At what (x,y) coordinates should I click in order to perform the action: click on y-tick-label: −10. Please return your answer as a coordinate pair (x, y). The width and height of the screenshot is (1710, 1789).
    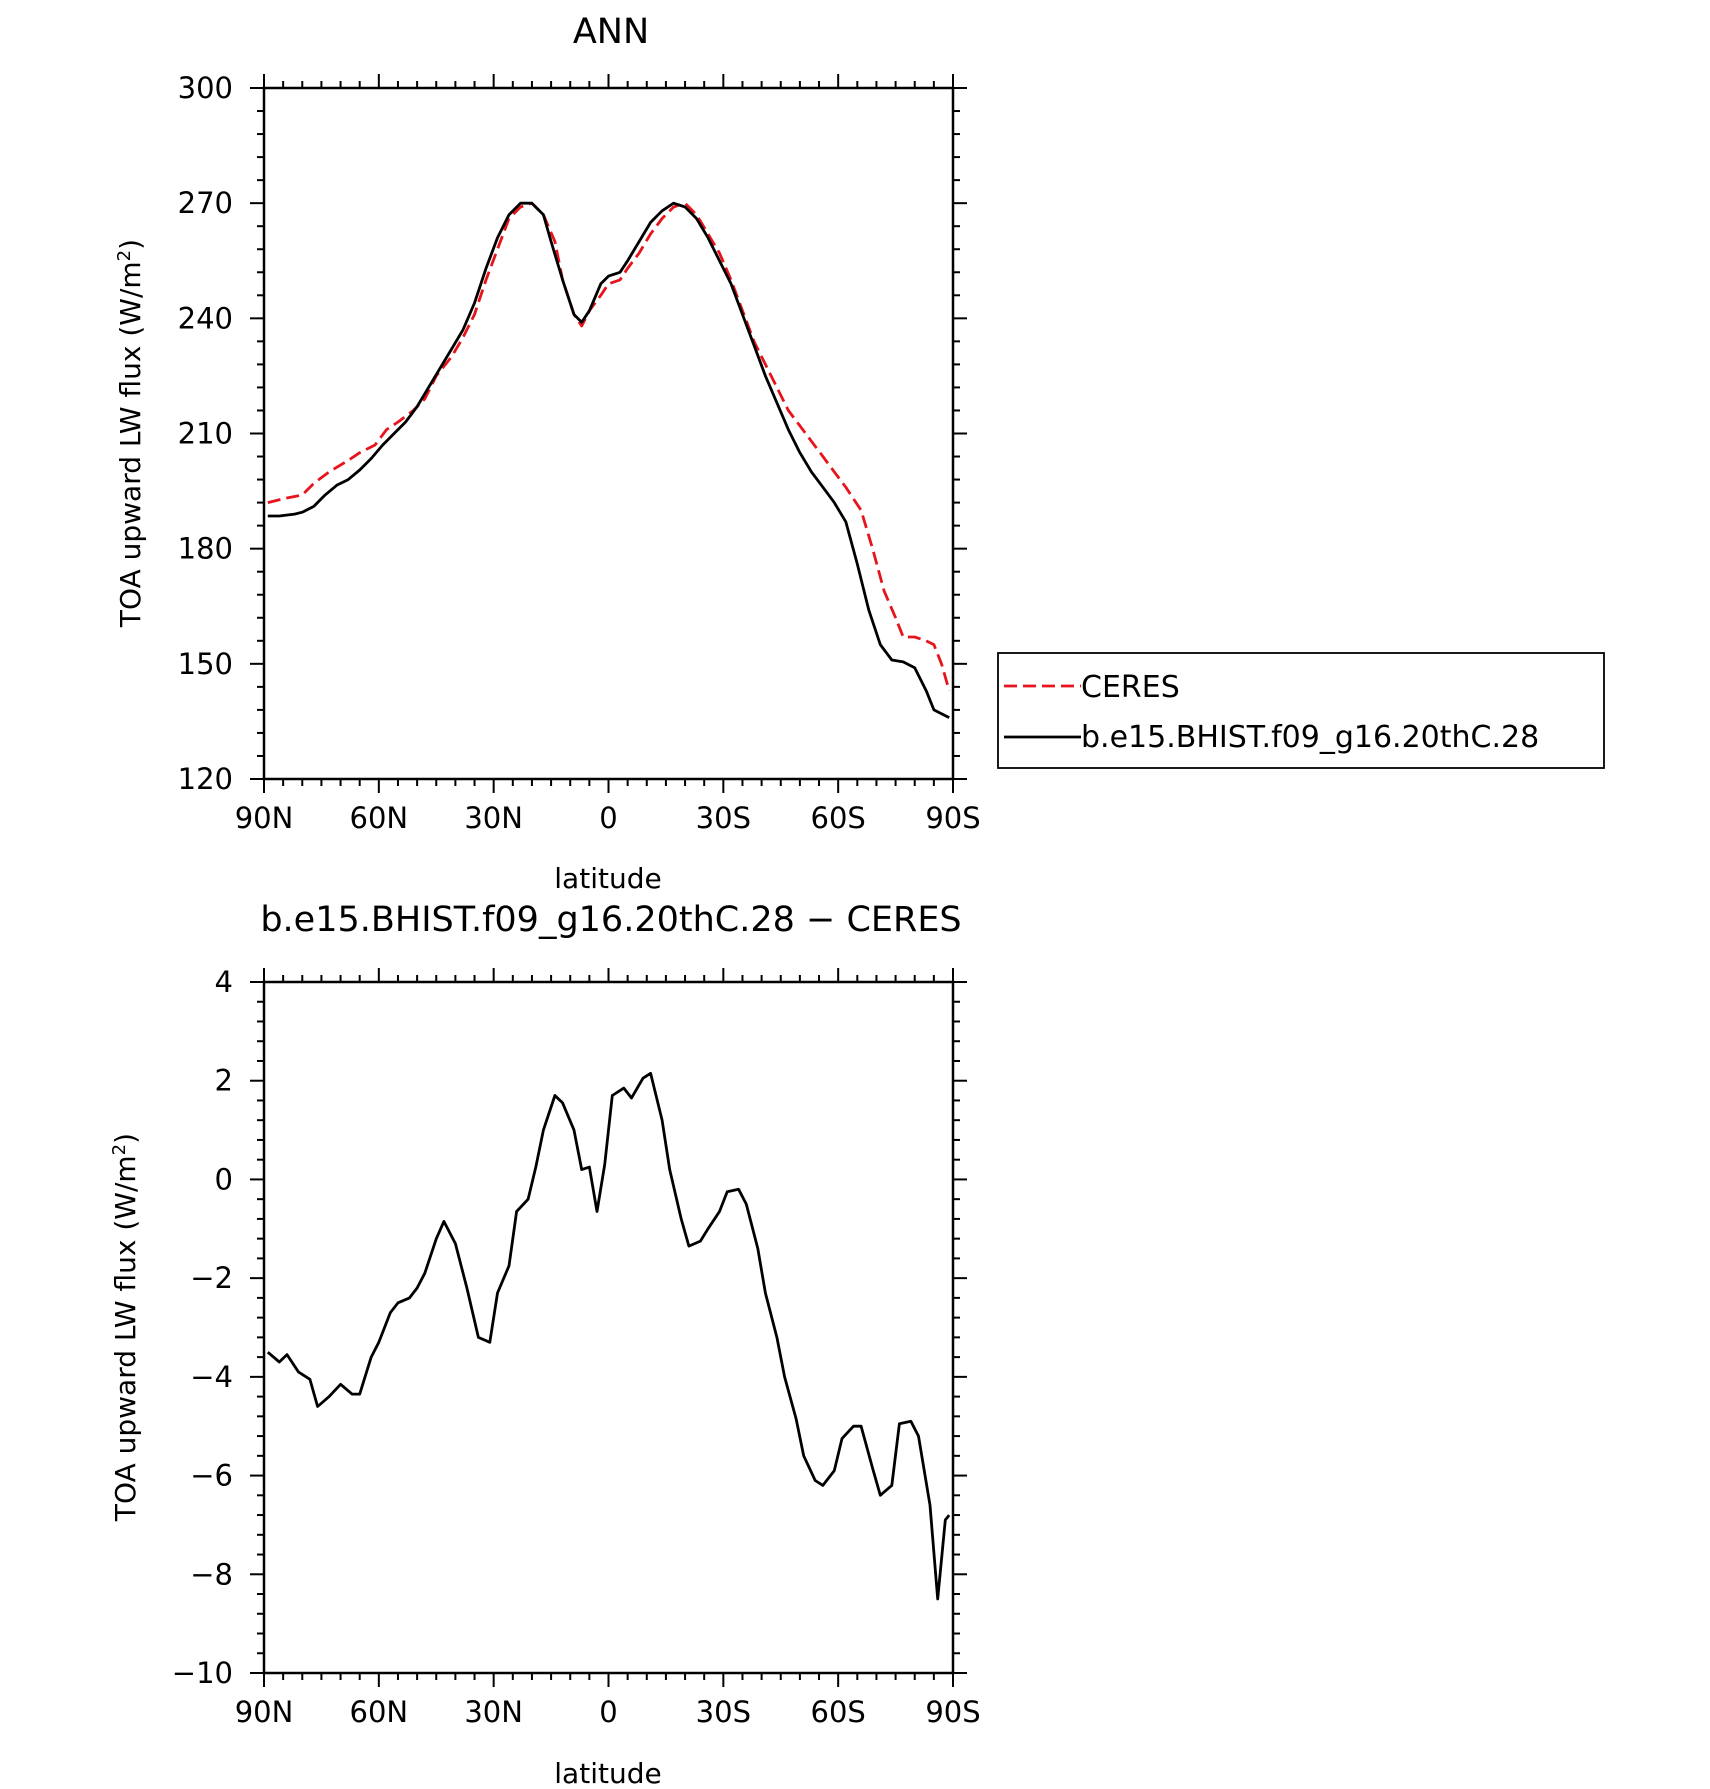
    Looking at the image, I should click on (202, 1673).